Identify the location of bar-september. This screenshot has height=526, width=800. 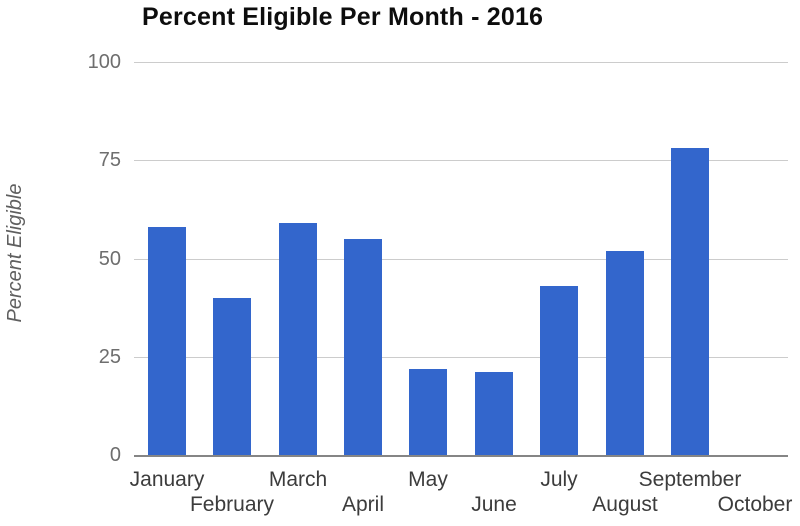
(690, 301).